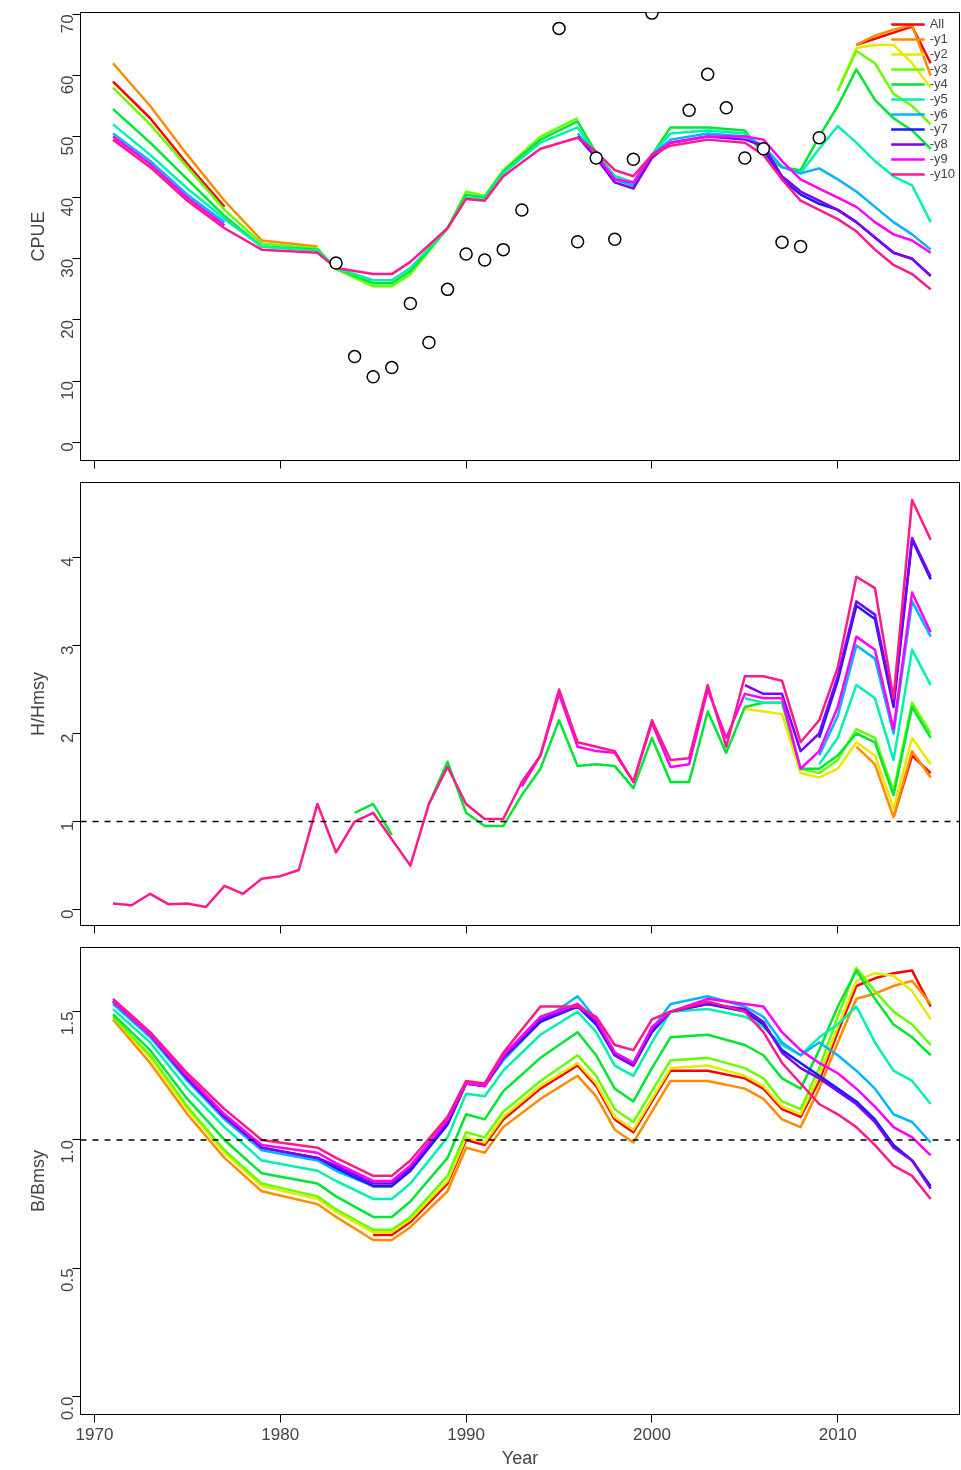 This screenshot has height=1470, width=961. Describe the element at coordinates (94, 1434) in the screenshot. I see `x-tick-label: 1970` at that location.